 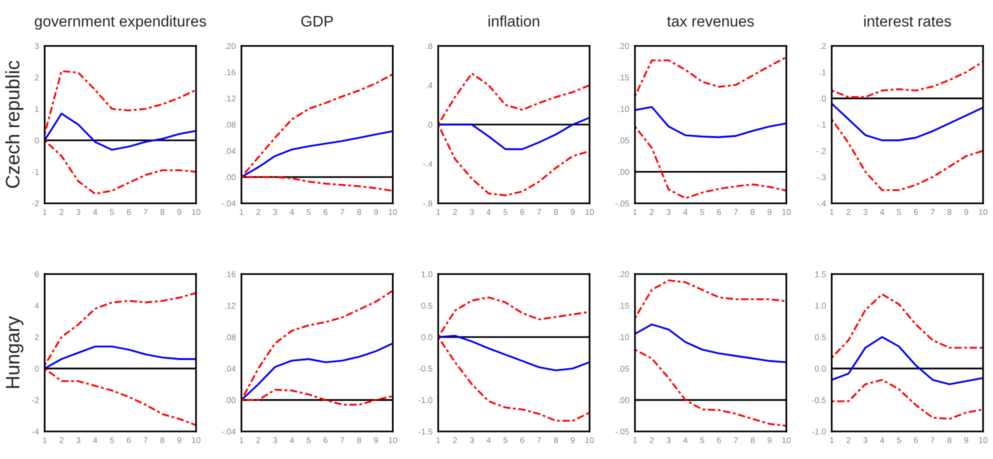 I want to click on y-tick-label: .16, so click(x=230, y=72).